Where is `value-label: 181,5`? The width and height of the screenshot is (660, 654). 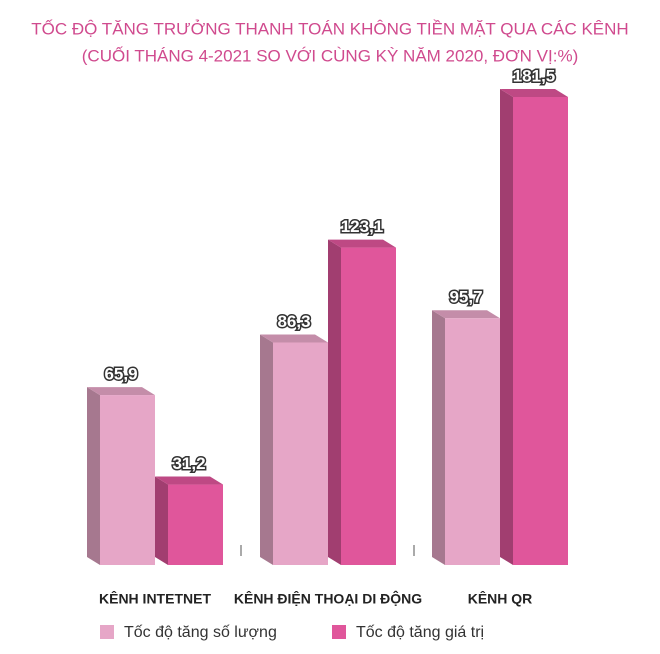 value-label: 181,5 is located at coordinates (534, 75).